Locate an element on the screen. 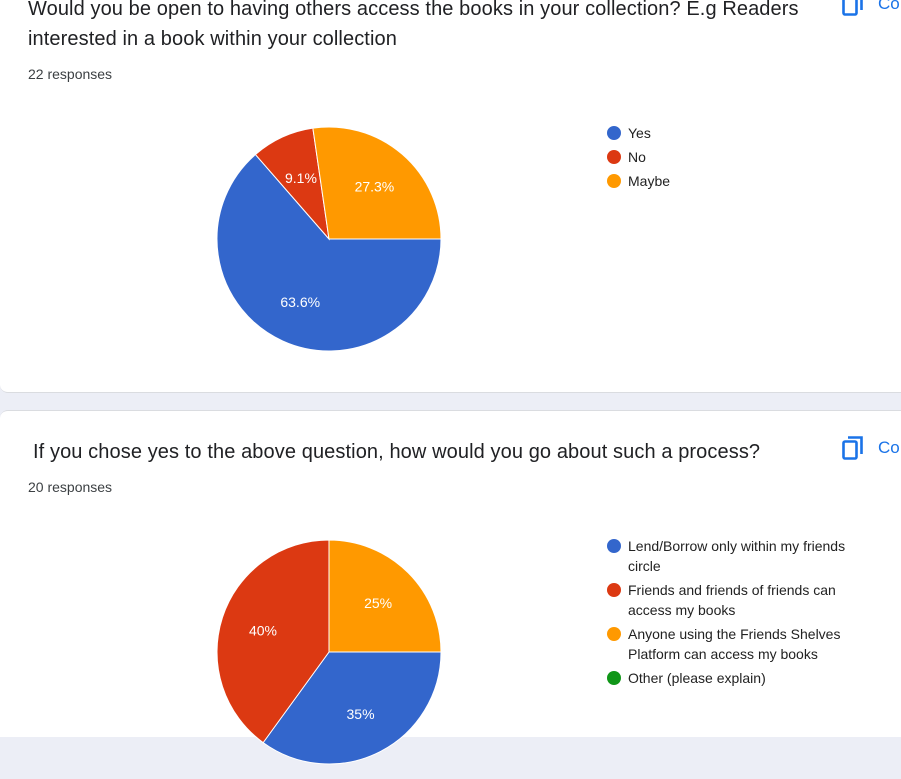 The width and height of the screenshot is (901, 779). slice-label: 27.3% is located at coordinates (375, 186).